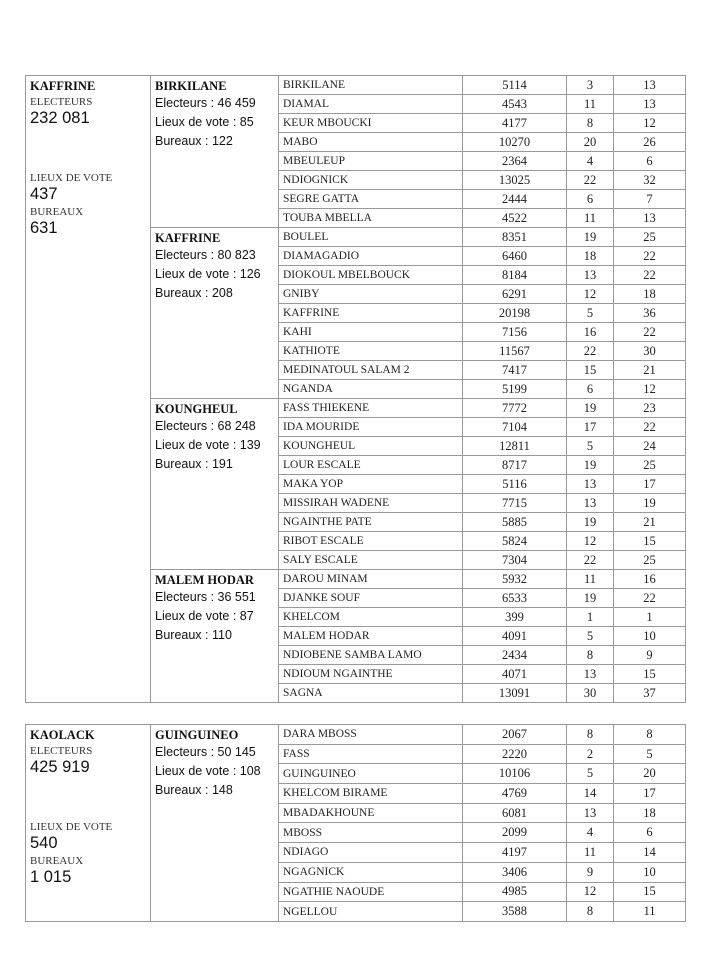  I want to click on commune-bureaux: 1, so click(649, 617).